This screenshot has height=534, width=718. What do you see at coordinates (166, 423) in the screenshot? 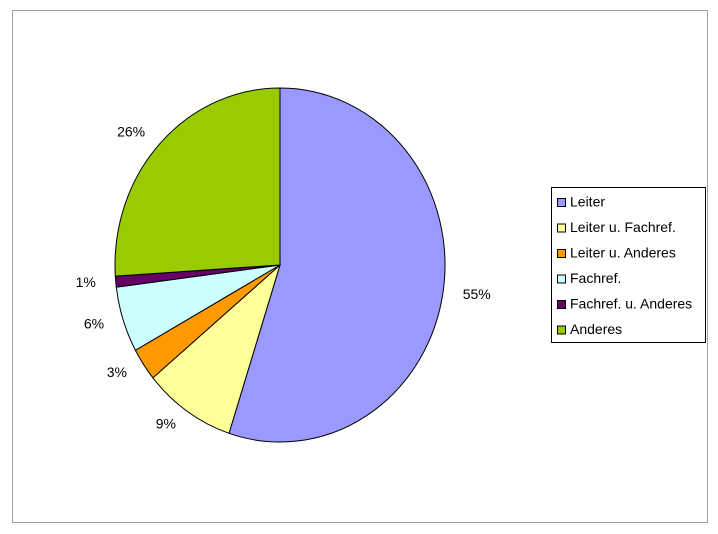
I see `data-label: 9%` at bounding box center [166, 423].